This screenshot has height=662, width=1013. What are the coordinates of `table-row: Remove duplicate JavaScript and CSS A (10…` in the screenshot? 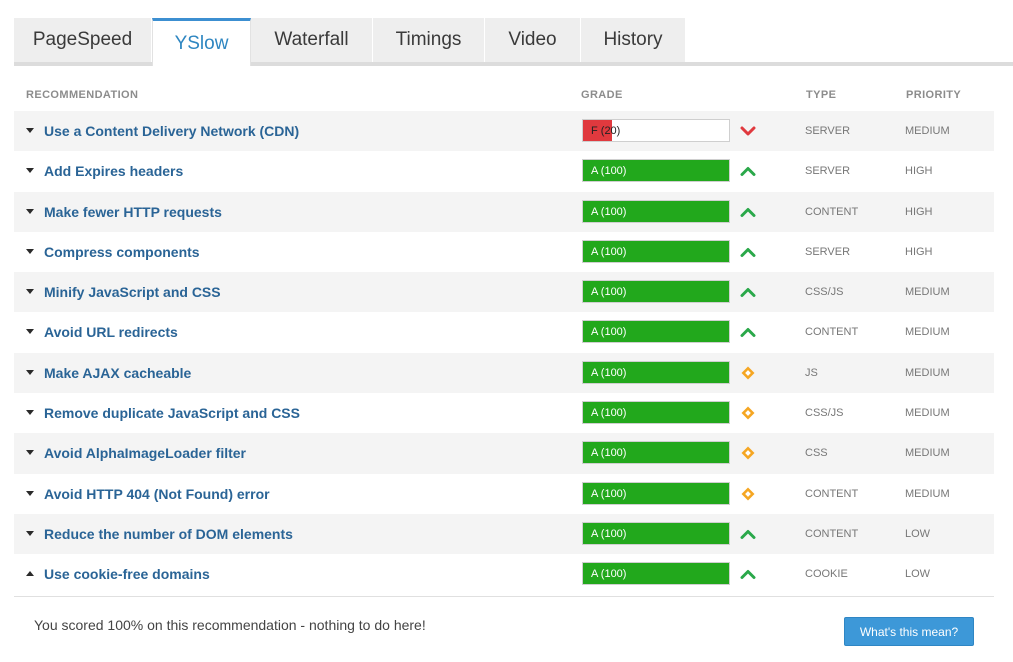 It's located at (504, 413).